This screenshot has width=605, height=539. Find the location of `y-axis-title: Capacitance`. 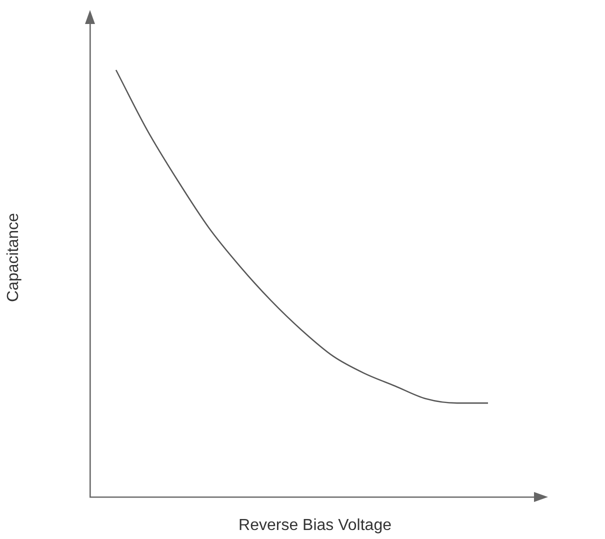

y-axis-title: Capacitance is located at coordinates (13, 257).